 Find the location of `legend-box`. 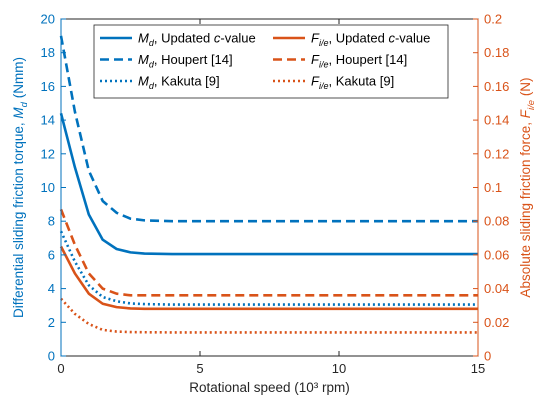

legend-box is located at coordinates (271, 61).